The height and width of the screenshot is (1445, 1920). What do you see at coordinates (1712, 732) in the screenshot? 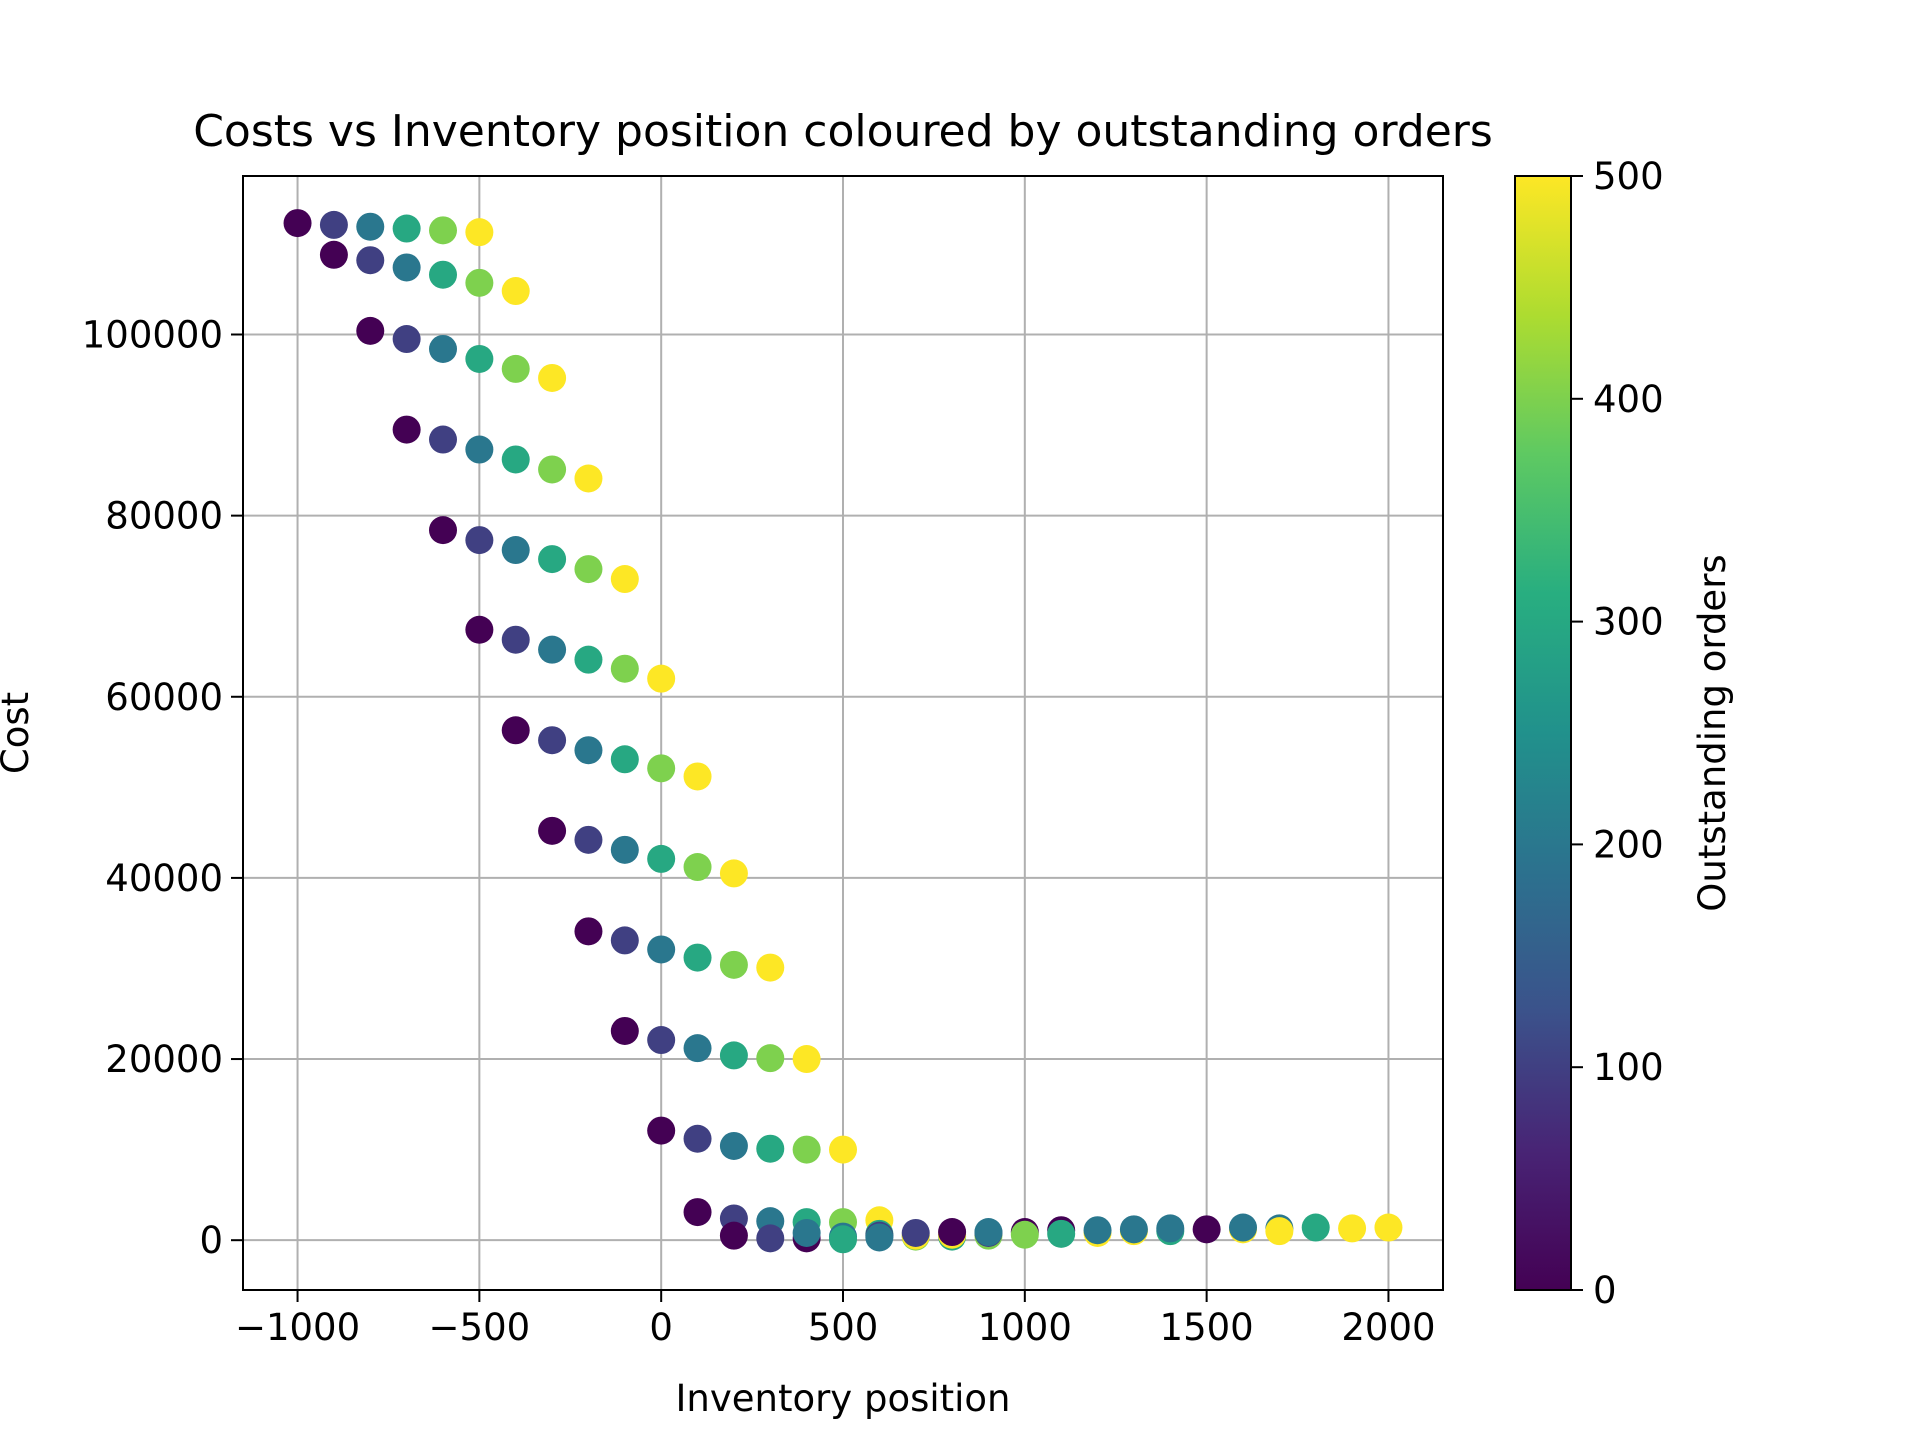
I see `colorbar-label: Outstanding orders` at bounding box center [1712, 732].